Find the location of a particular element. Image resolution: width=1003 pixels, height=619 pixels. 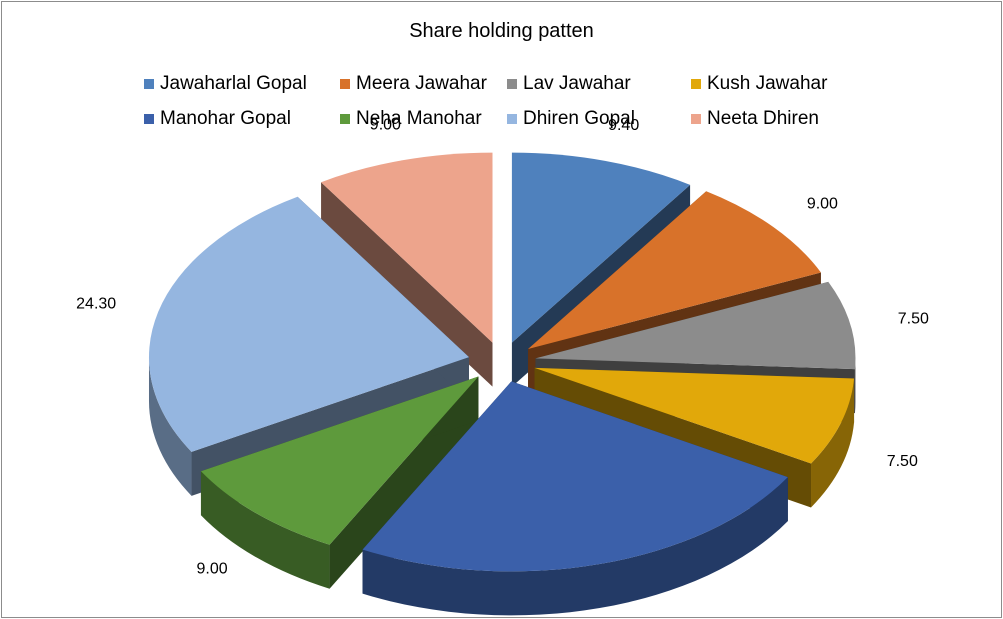

legend-item-lav-jawahar: Lav Jawahar is located at coordinates (599, 84).